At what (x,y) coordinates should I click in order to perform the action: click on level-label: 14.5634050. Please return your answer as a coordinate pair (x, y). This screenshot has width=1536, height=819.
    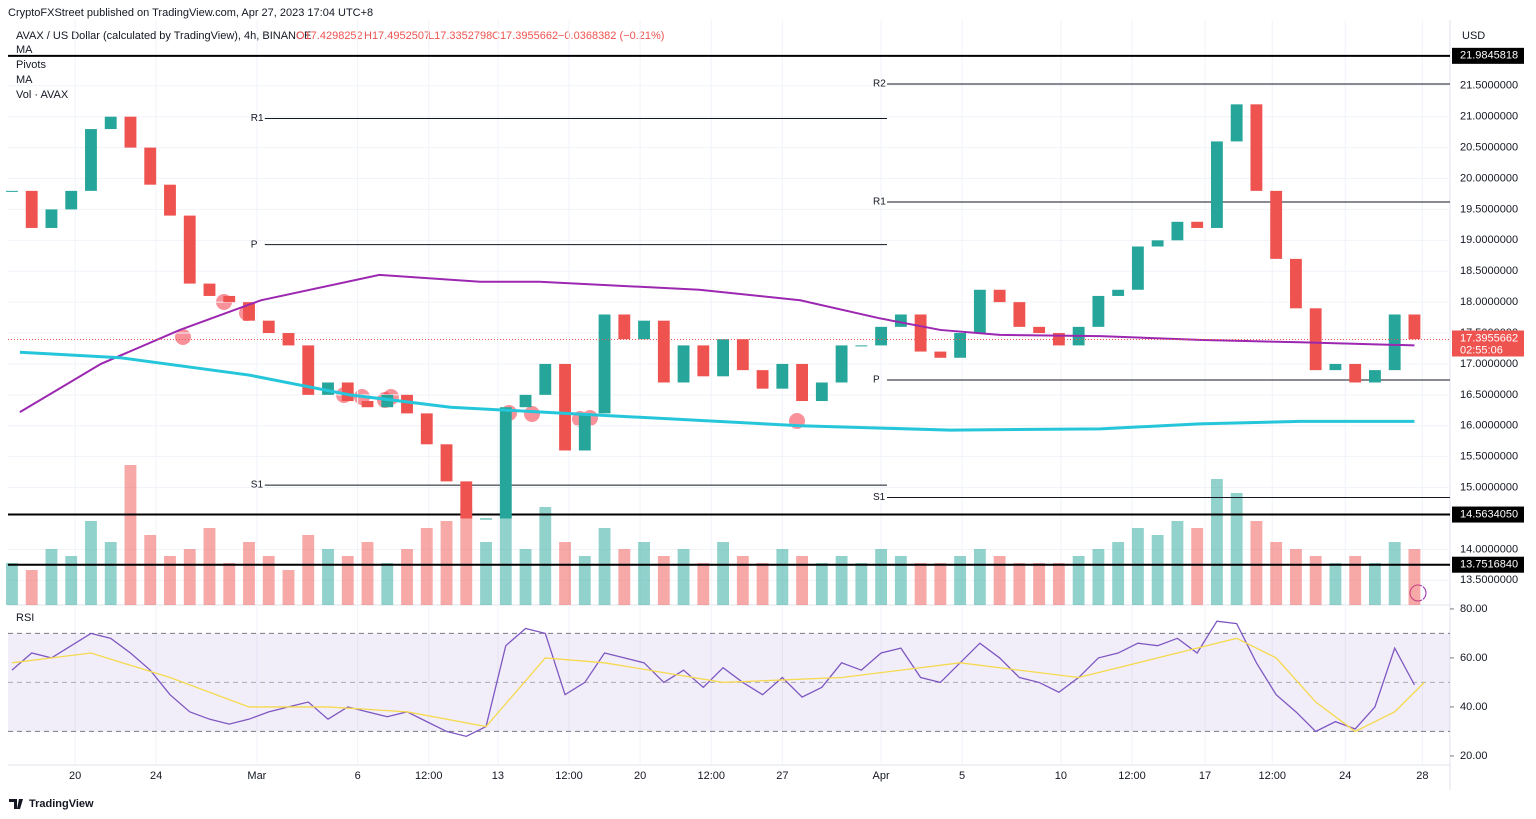
    Looking at the image, I should click on (1489, 514).